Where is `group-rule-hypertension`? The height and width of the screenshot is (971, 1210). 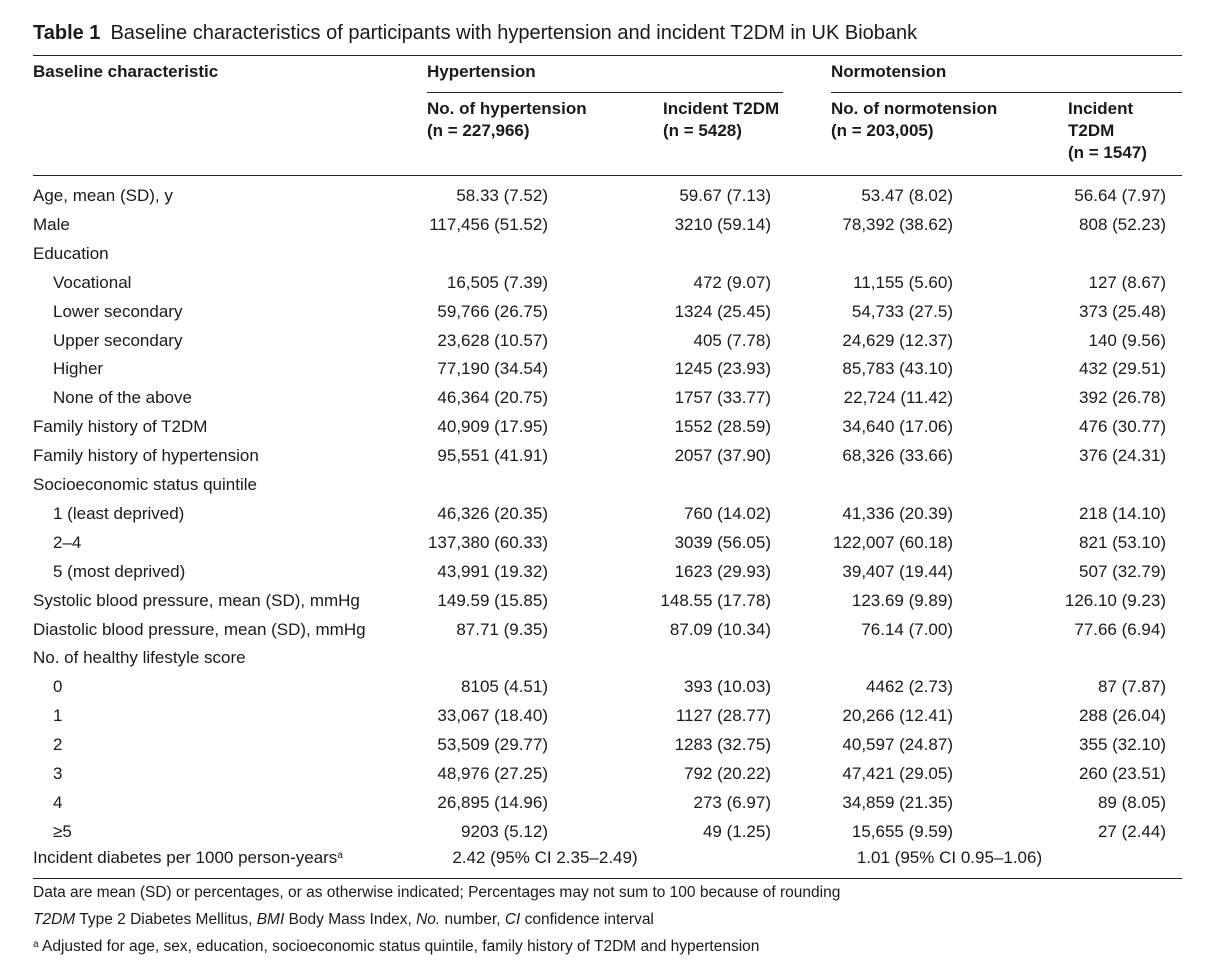 group-rule-hypertension is located at coordinates (605, 92).